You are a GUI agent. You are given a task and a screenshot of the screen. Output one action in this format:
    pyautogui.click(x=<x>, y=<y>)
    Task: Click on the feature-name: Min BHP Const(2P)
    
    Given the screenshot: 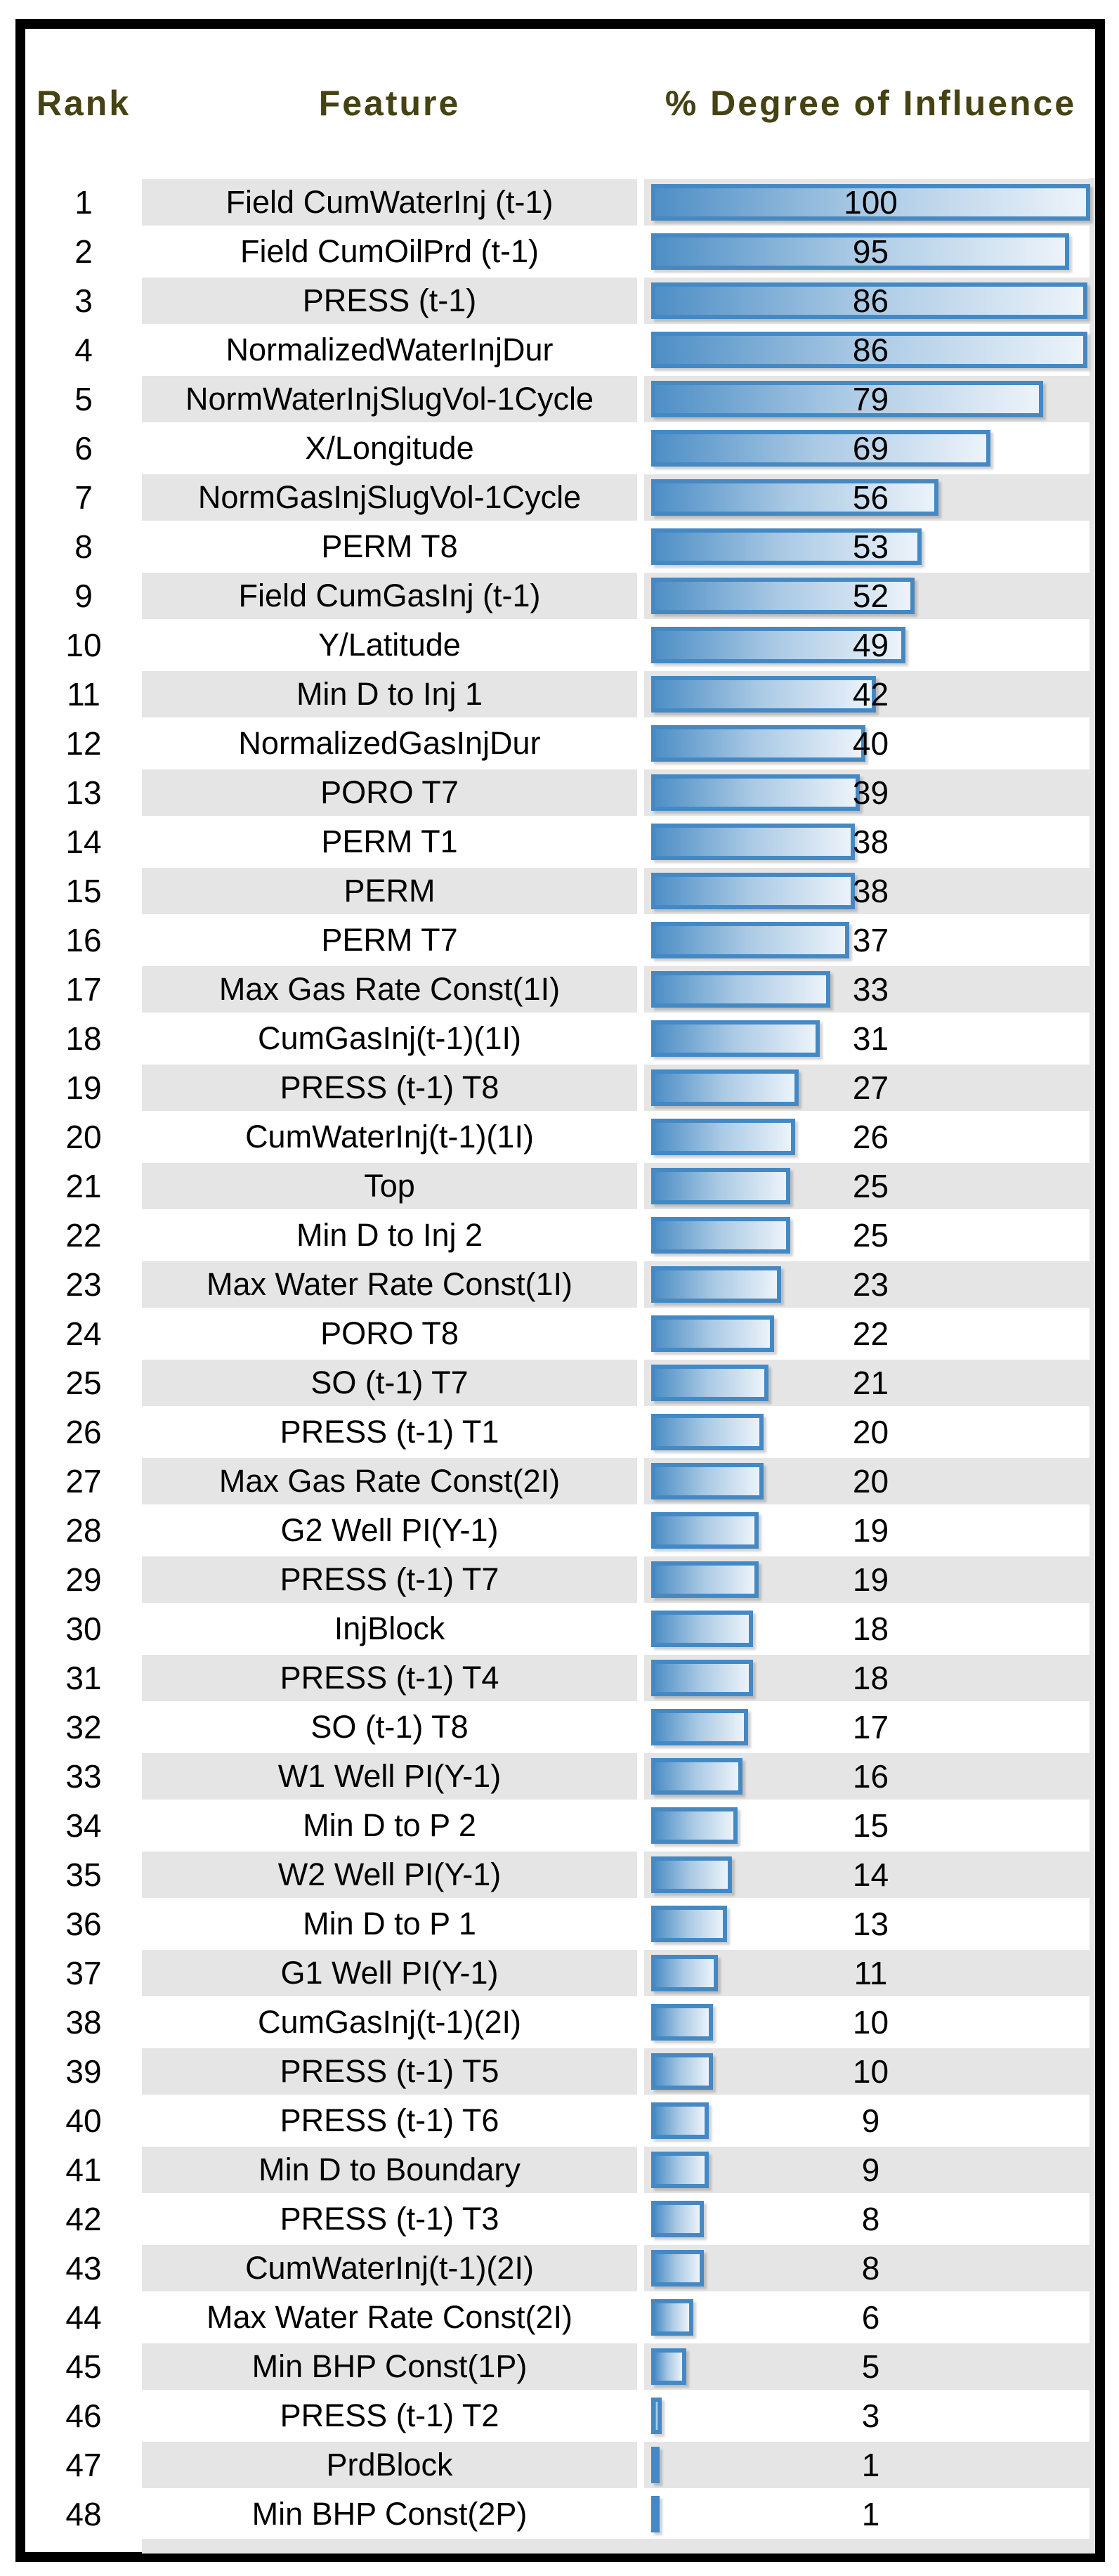 What is the action you would take?
    pyautogui.click(x=389, y=2514)
    